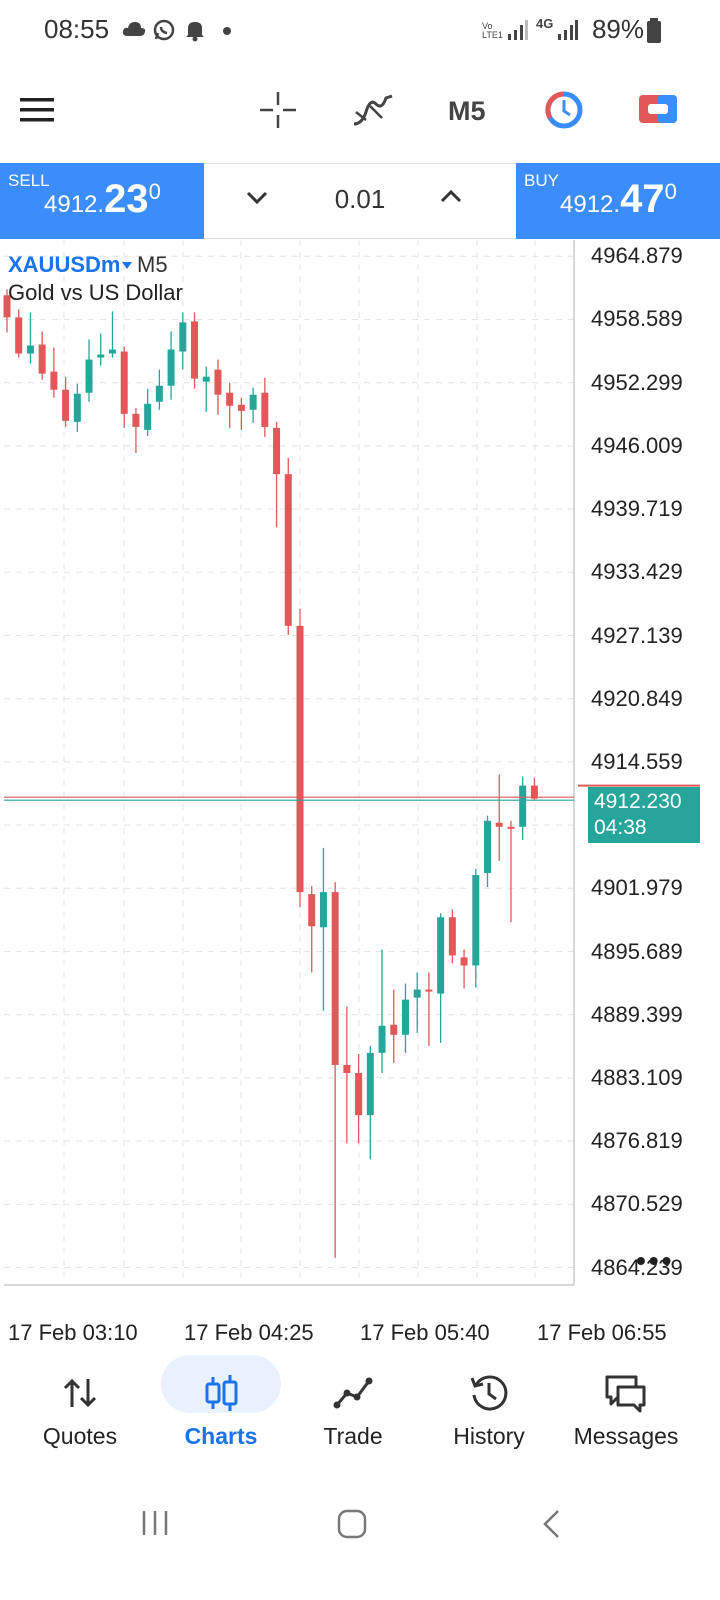 This screenshot has width=720, height=1600. What do you see at coordinates (353, 1410) in the screenshot?
I see `tab-trade: Trade` at bounding box center [353, 1410].